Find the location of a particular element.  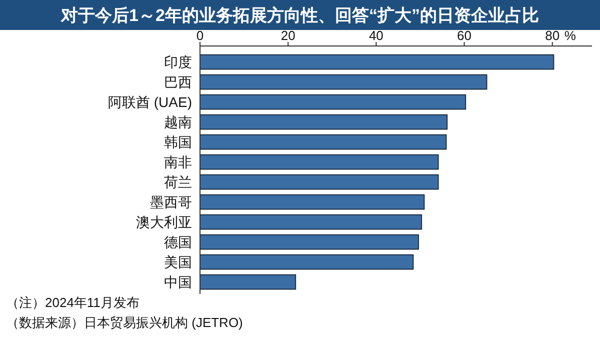

x-tick-label: 40 is located at coordinates (376, 35).